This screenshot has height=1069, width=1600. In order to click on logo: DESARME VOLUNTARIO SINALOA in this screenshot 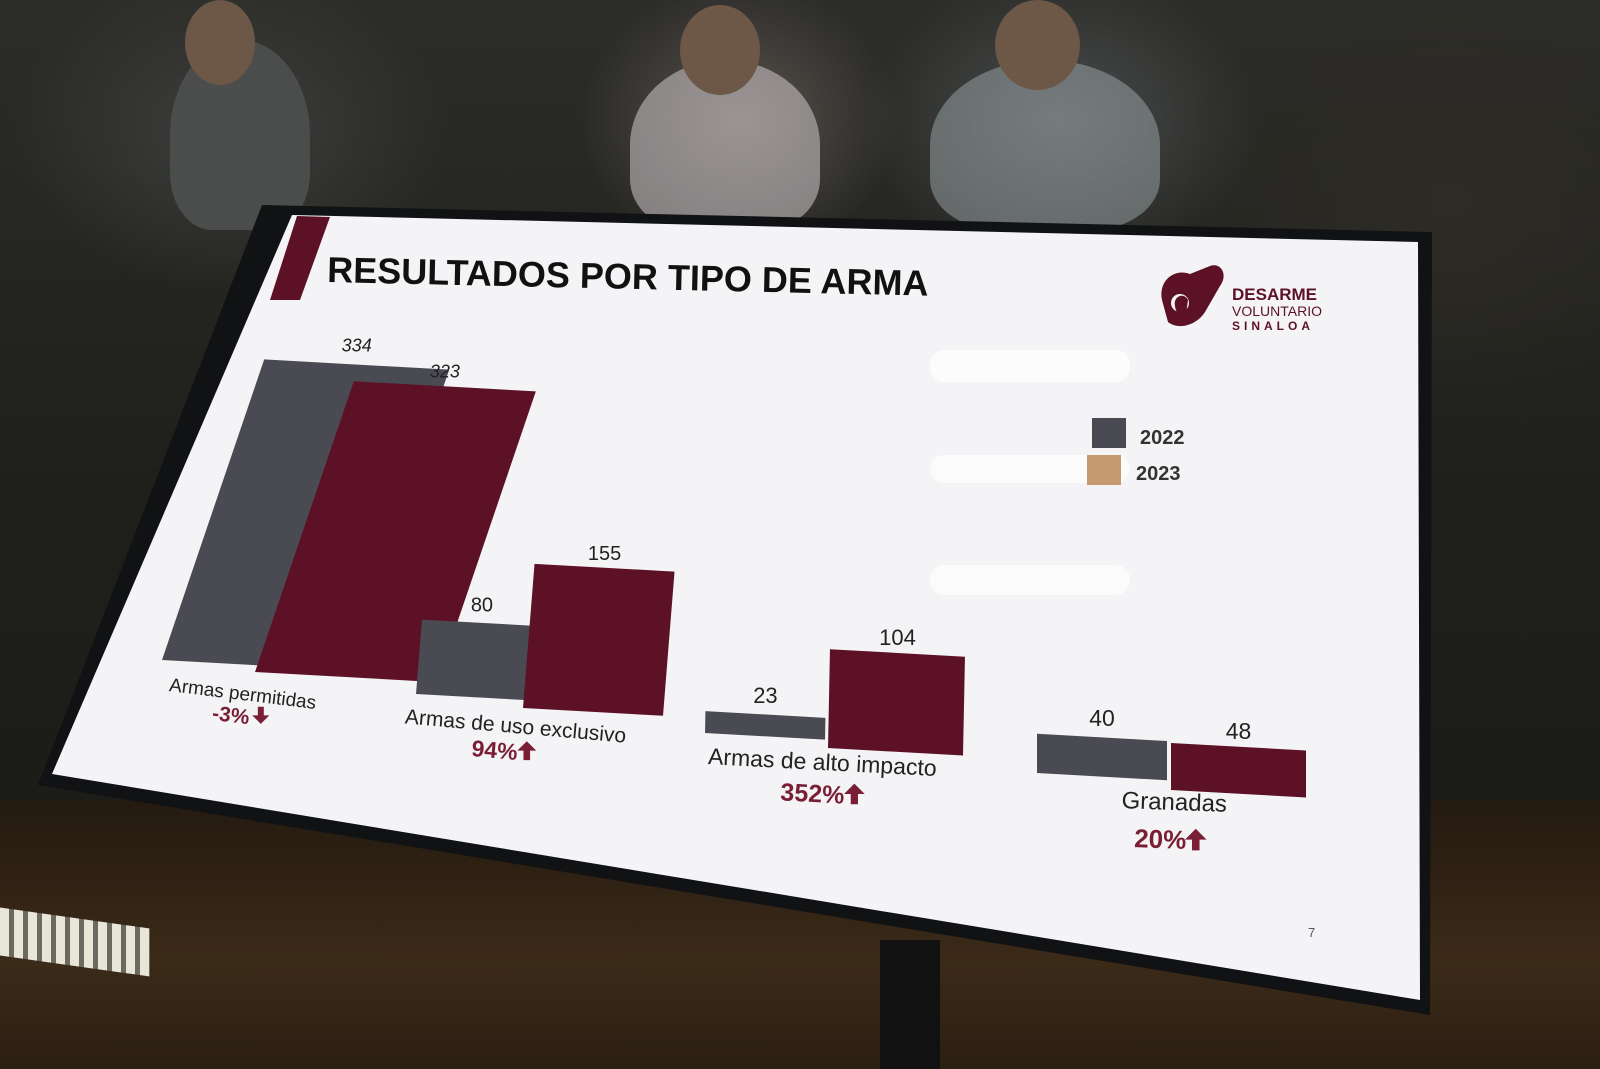, I will do `click(1241, 299)`.